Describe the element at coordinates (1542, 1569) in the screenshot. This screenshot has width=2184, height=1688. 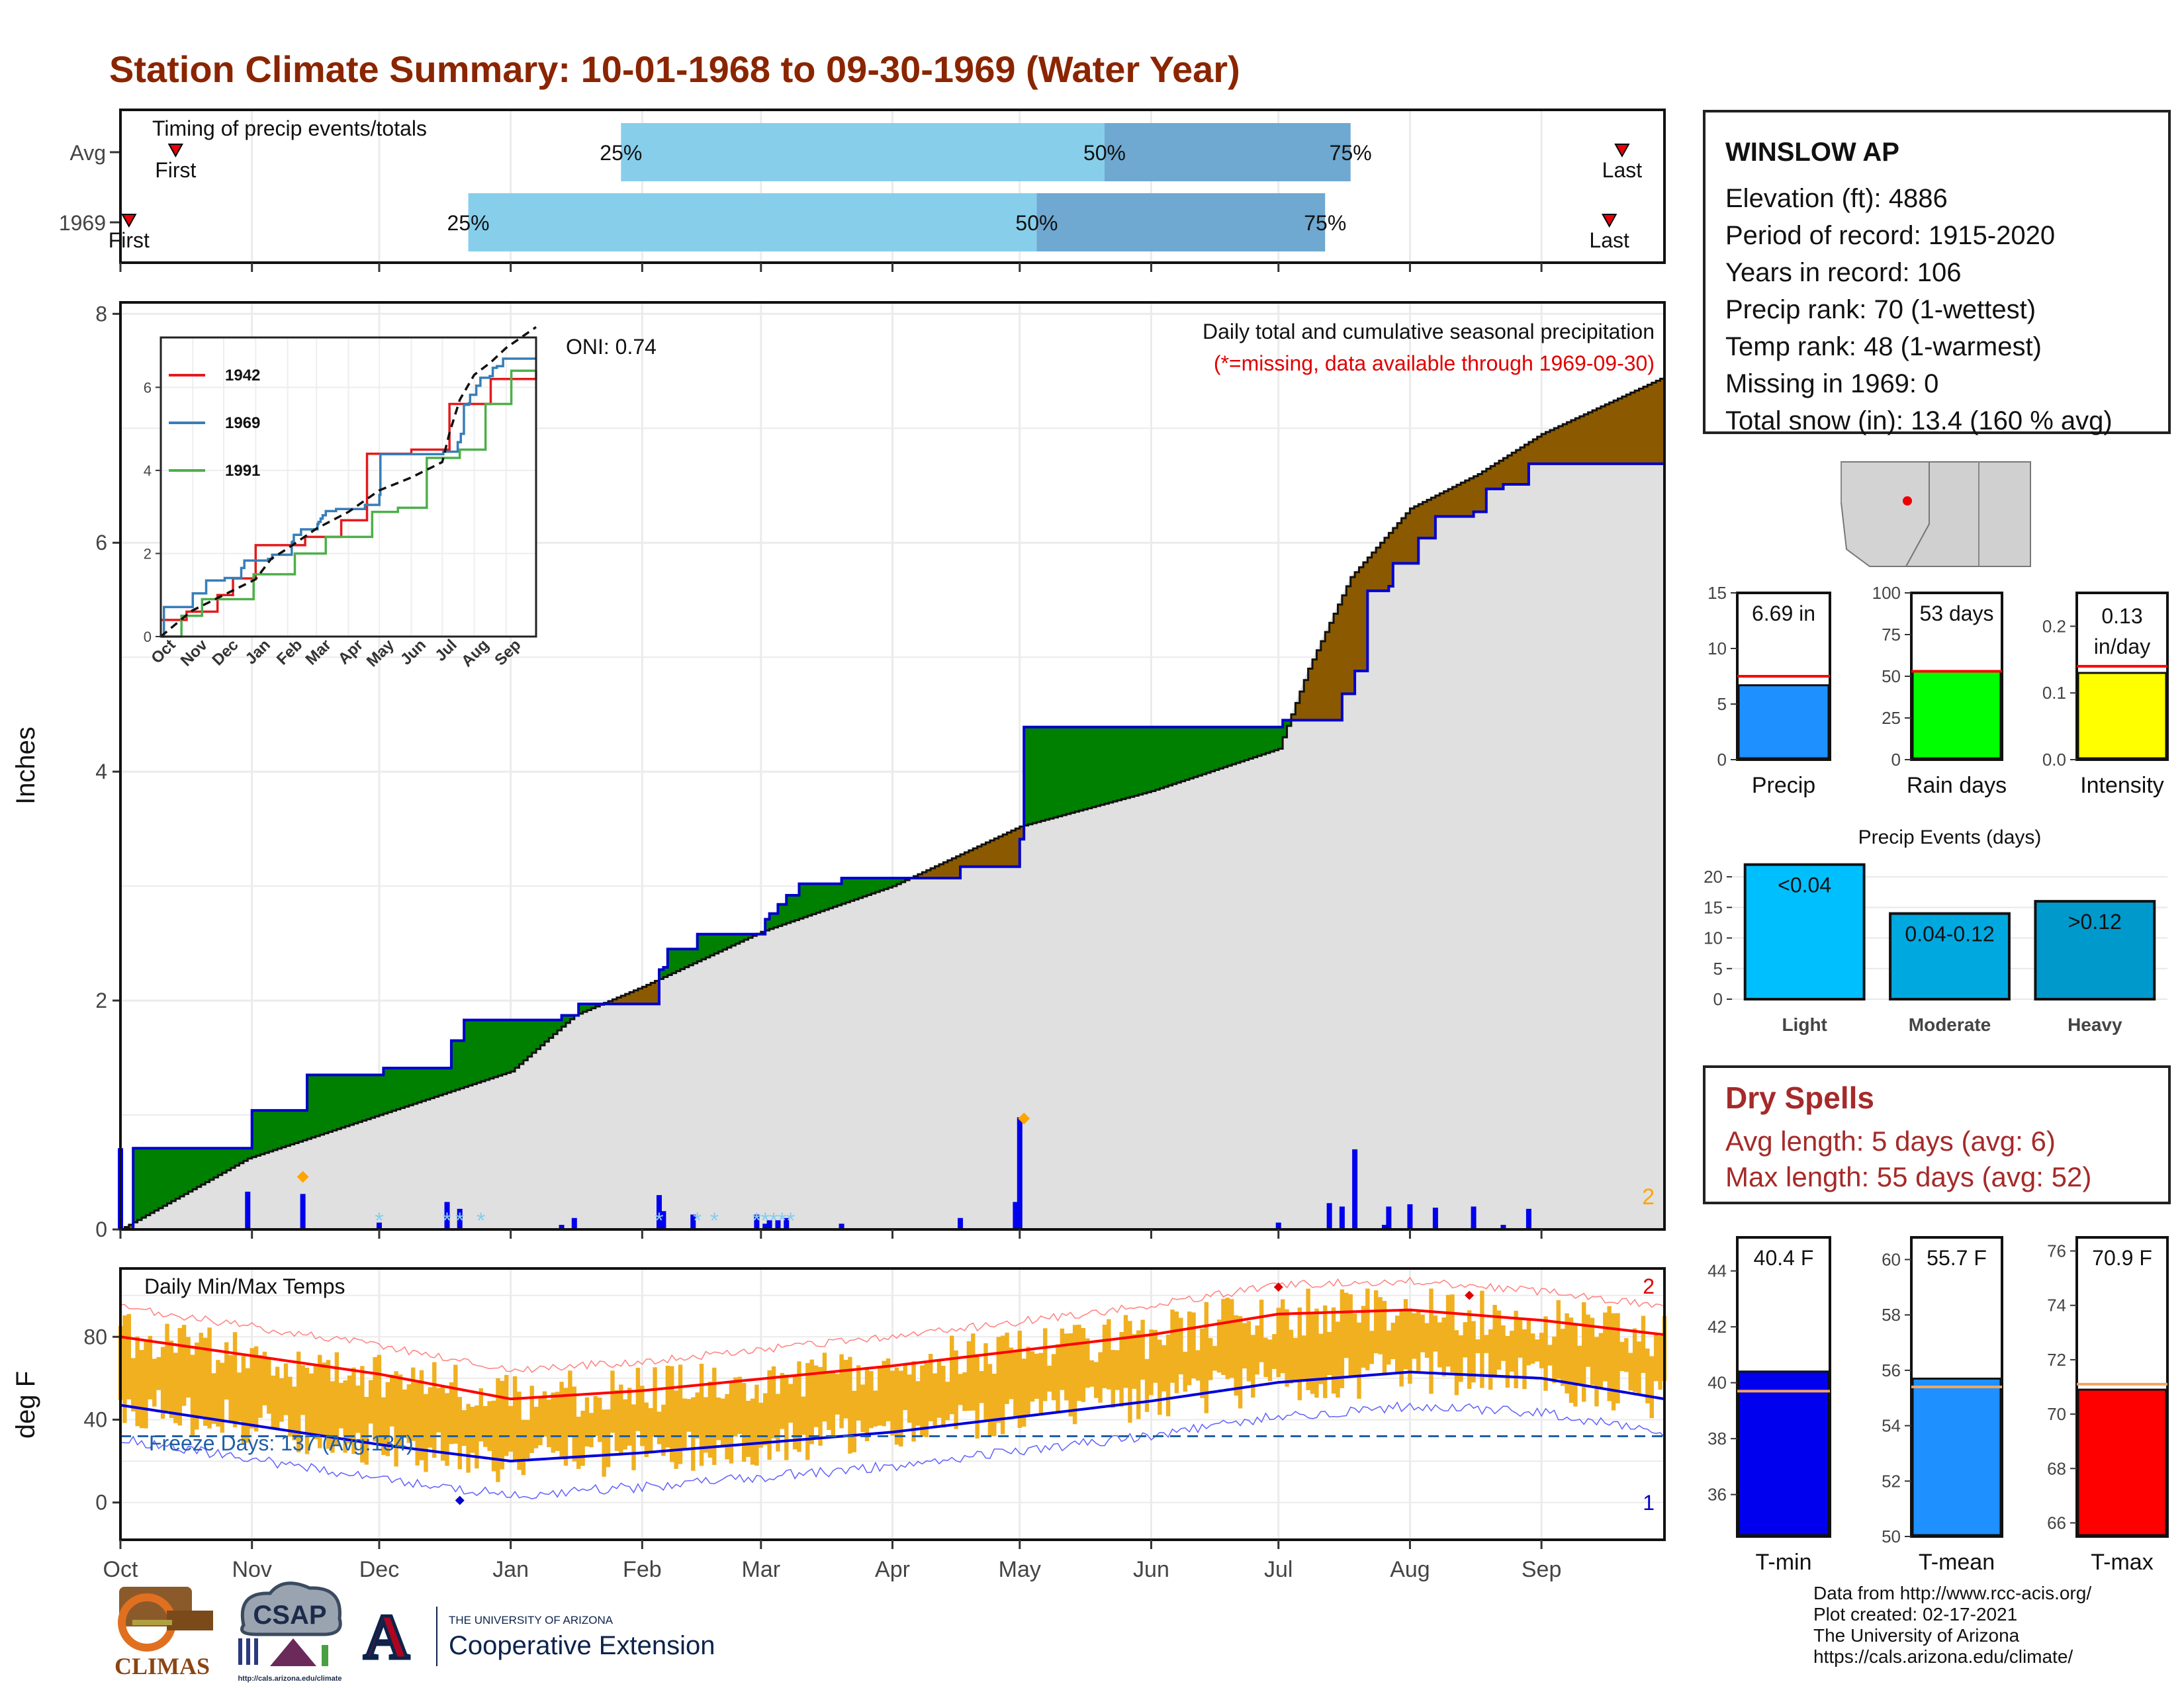
I see `month-tick-label: Sep` at that location.